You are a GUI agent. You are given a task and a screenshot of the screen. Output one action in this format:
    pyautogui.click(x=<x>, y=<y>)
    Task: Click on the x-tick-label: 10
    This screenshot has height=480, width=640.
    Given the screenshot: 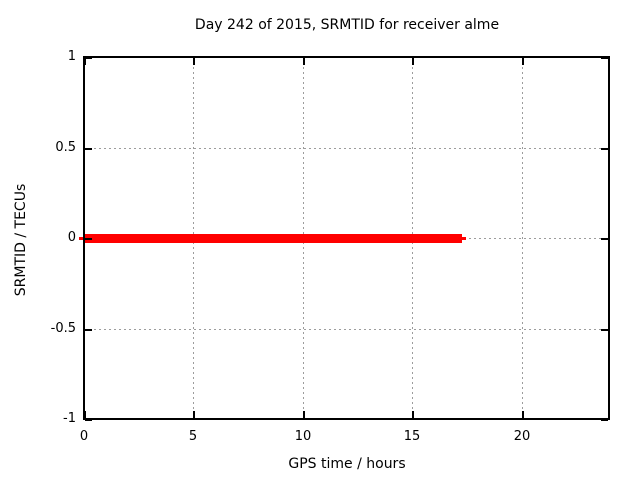 What is the action you would take?
    pyautogui.click(x=303, y=436)
    